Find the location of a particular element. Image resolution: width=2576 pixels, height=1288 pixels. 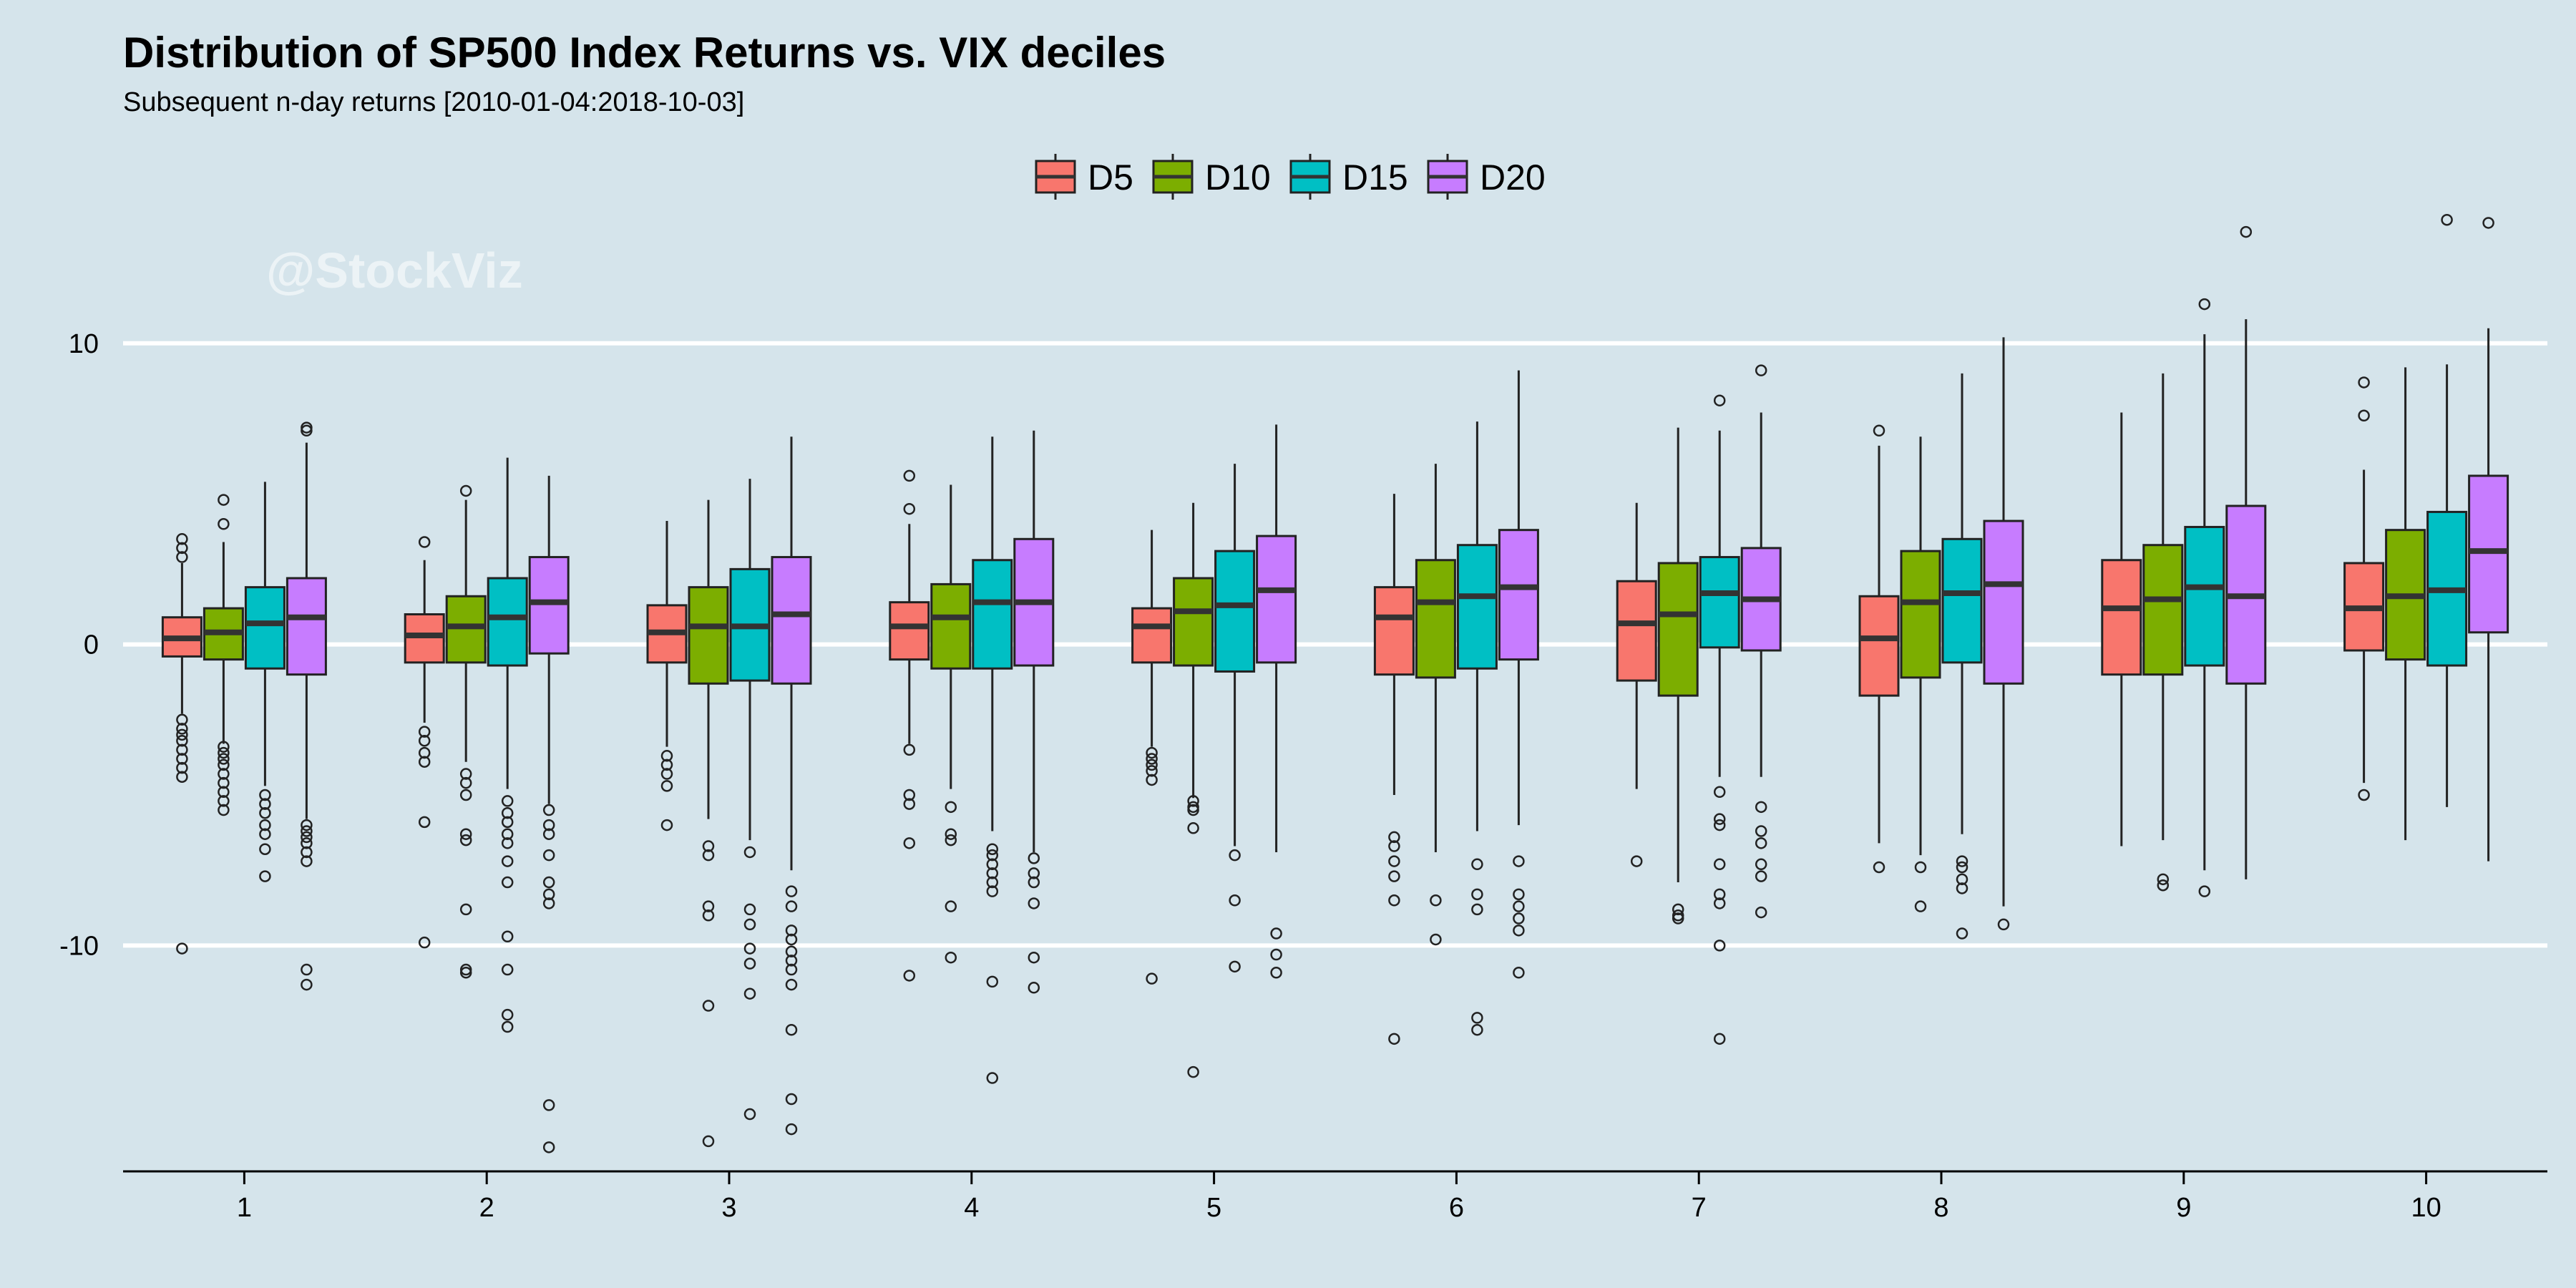

y-tick-label: -10 is located at coordinates (79, 946).